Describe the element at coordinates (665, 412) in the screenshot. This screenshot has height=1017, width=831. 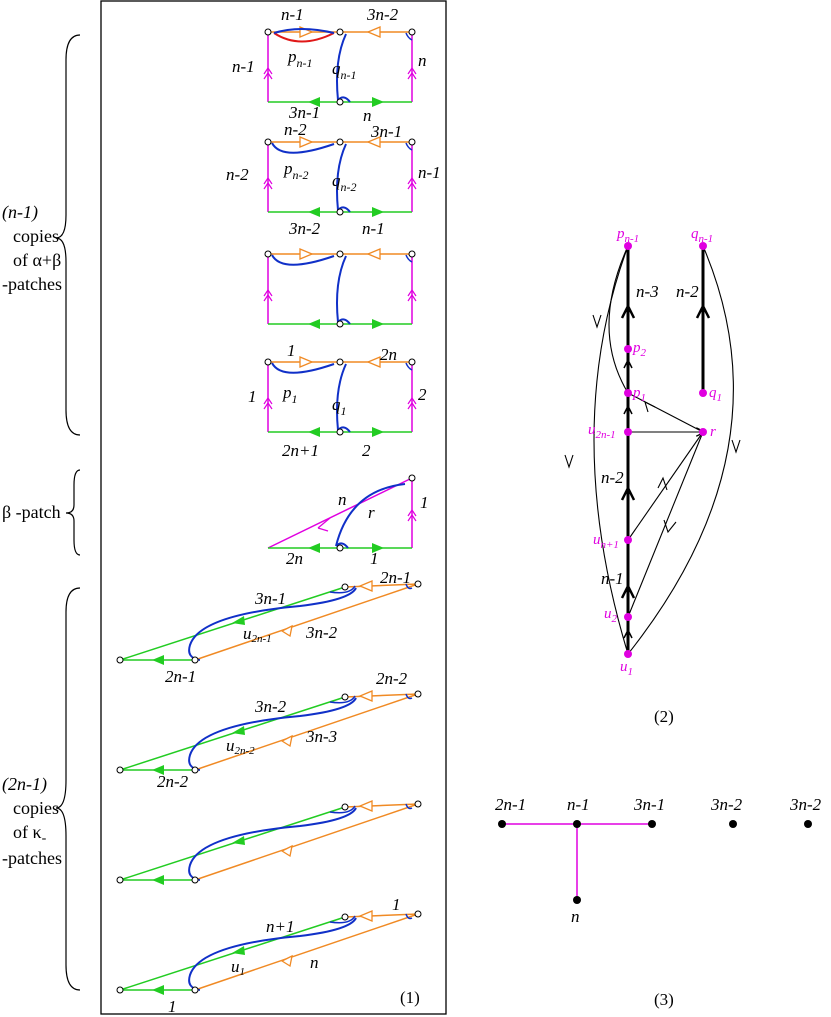
I see `edge-r-p1` at that location.